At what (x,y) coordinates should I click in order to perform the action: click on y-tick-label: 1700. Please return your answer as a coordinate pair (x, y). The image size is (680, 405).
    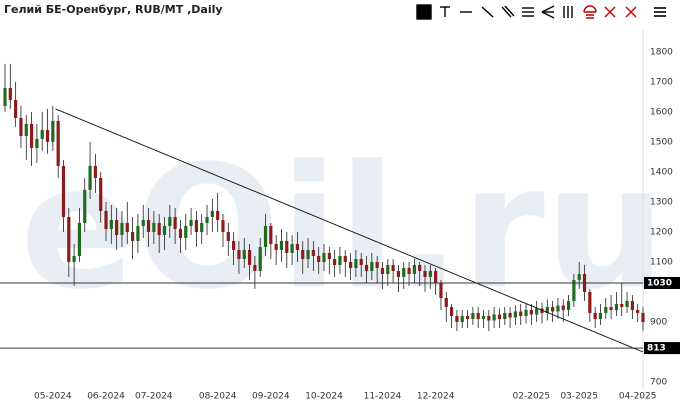
    Looking at the image, I should click on (661, 82).